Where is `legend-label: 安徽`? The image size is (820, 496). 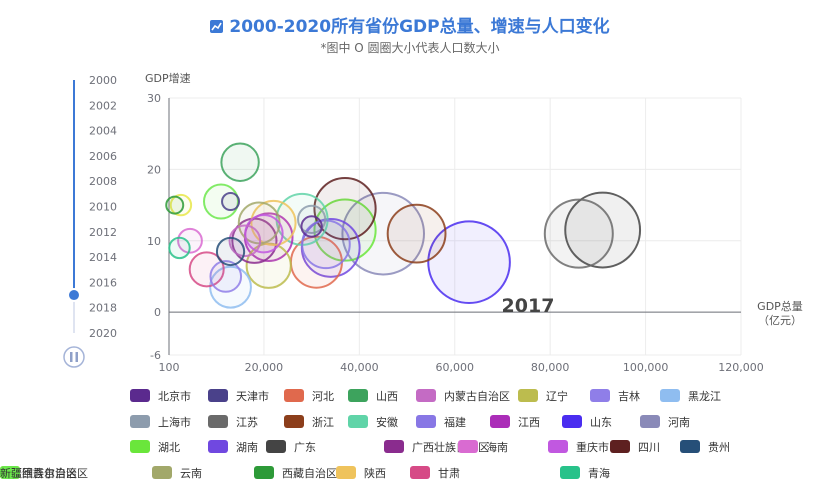
legend-label: 安徽 is located at coordinates (387, 422).